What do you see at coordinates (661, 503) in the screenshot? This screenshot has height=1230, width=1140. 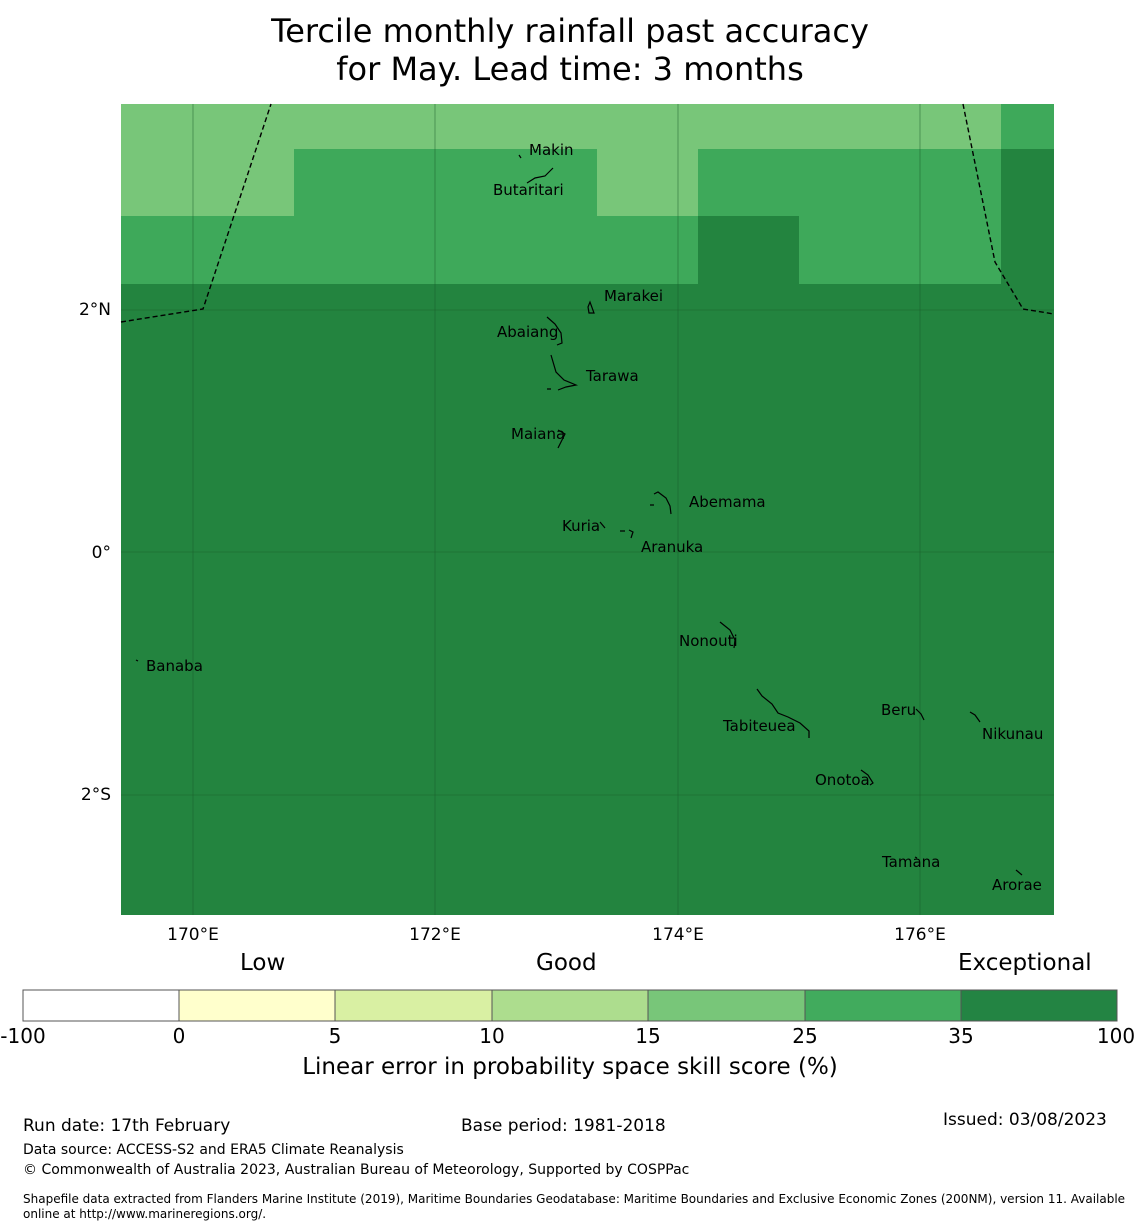 I see `island-shape-abemama` at bounding box center [661, 503].